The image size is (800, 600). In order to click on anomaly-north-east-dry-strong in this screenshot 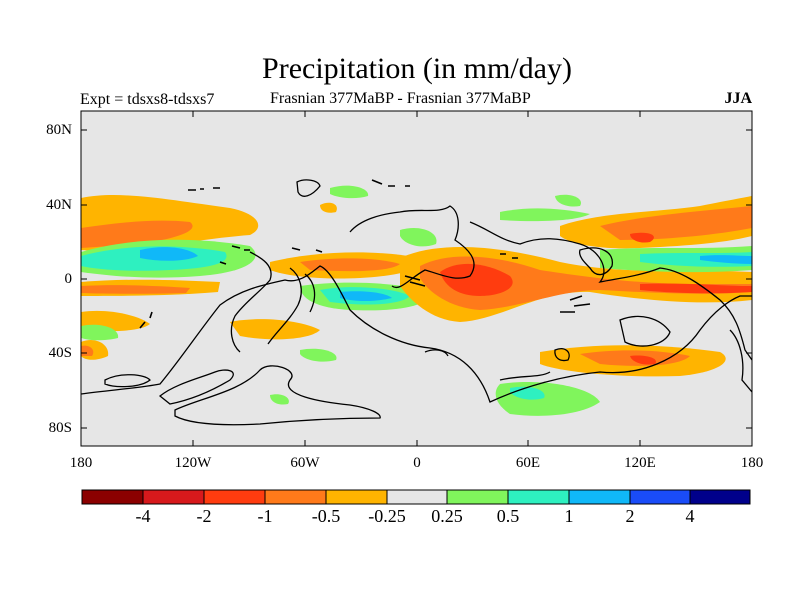, I will do `click(676, 223)`.